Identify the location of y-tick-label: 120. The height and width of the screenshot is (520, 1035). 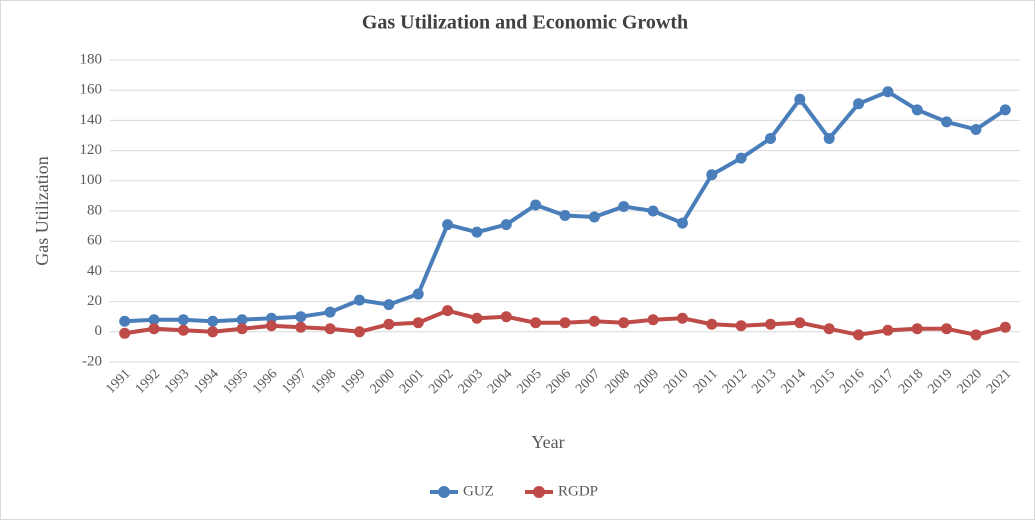
(91, 150).